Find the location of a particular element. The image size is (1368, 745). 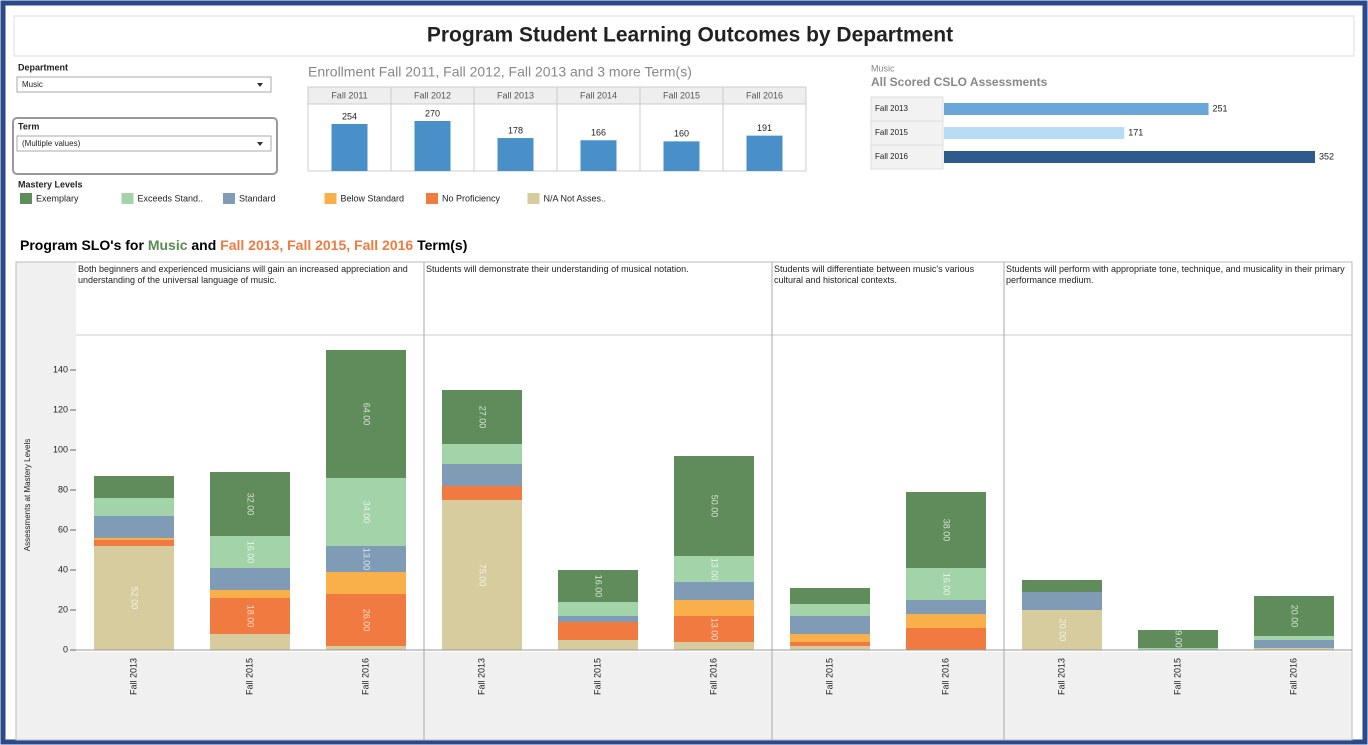

column-header: Fall 2014 is located at coordinates (598, 95).